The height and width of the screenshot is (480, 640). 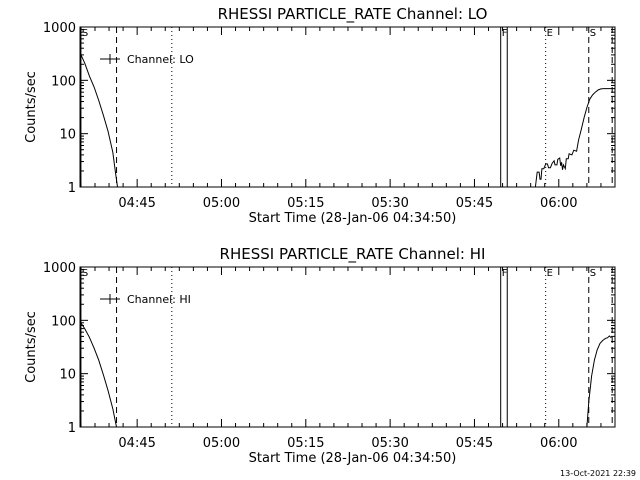 What do you see at coordinates (160, 59) in the screenshot?
I see `legend-label: Channel: LO` at bounding box center [160, 59].